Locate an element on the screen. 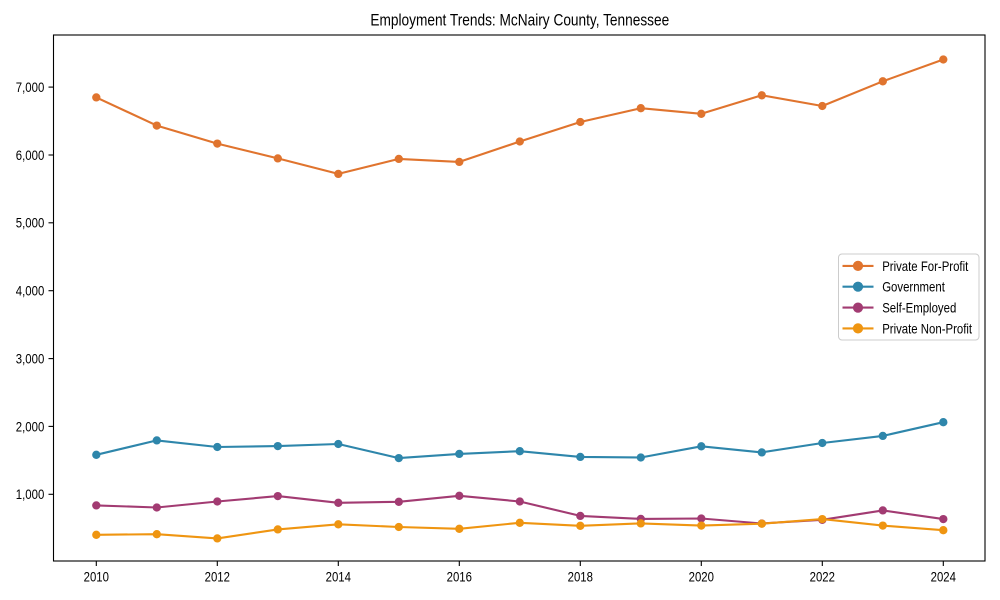 This screenshot has width=1000, height=600. svg-text: 2024 is located at coordinates (944, 576).